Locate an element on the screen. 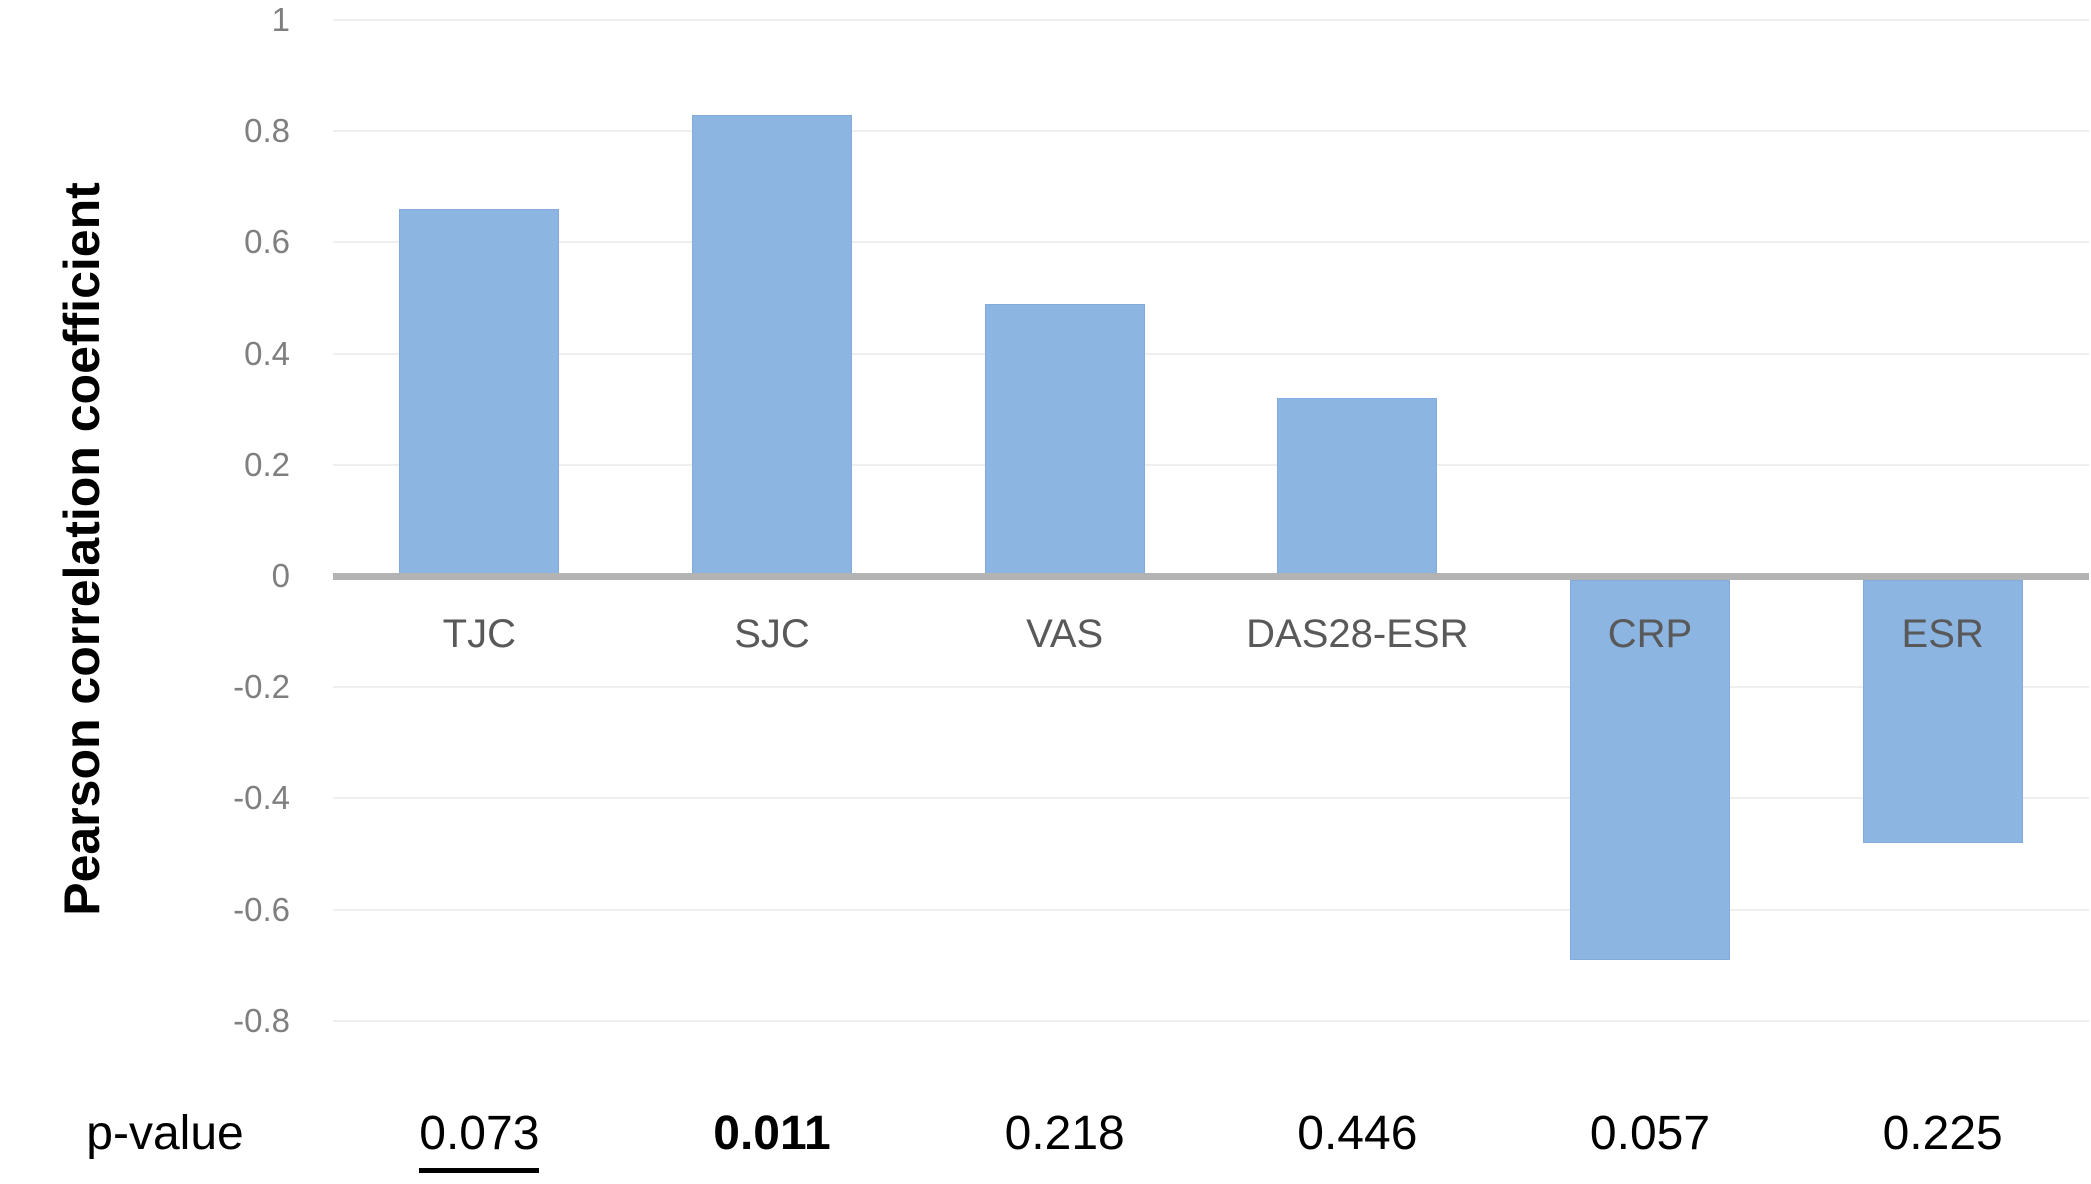 The width and height of the screenshot is (2091, 1184). p-value-esr: 0.225 is located at coordinates (1942, 1134).